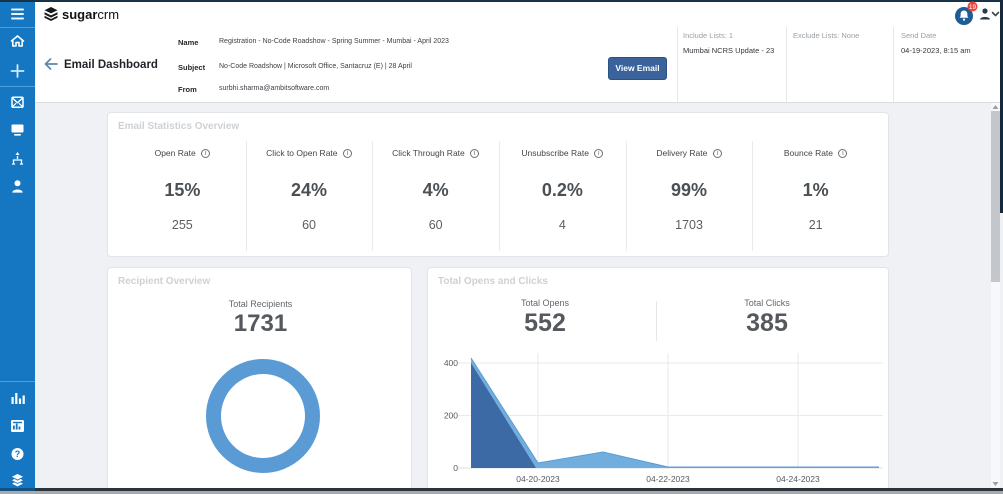 The image size is (1003, 494). Describe the element at coordinates (798, 479) in the screenshot. I see `svg-text: 04-24-2023` at that location.